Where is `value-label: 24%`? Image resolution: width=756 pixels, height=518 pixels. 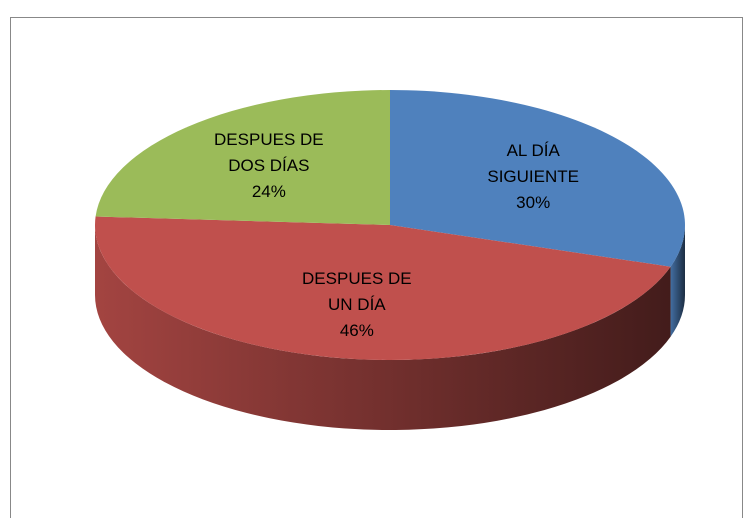 value-label: 24% is located at coordinates (268, 191).